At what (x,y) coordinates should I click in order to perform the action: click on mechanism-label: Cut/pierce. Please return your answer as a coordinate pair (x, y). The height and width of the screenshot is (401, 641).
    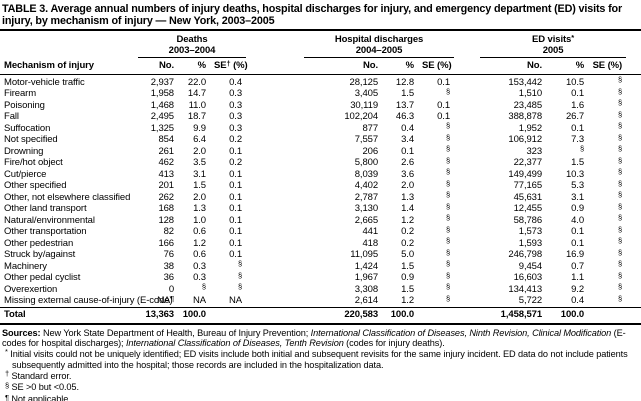
    Looking at the image, I should click on (25, 174).